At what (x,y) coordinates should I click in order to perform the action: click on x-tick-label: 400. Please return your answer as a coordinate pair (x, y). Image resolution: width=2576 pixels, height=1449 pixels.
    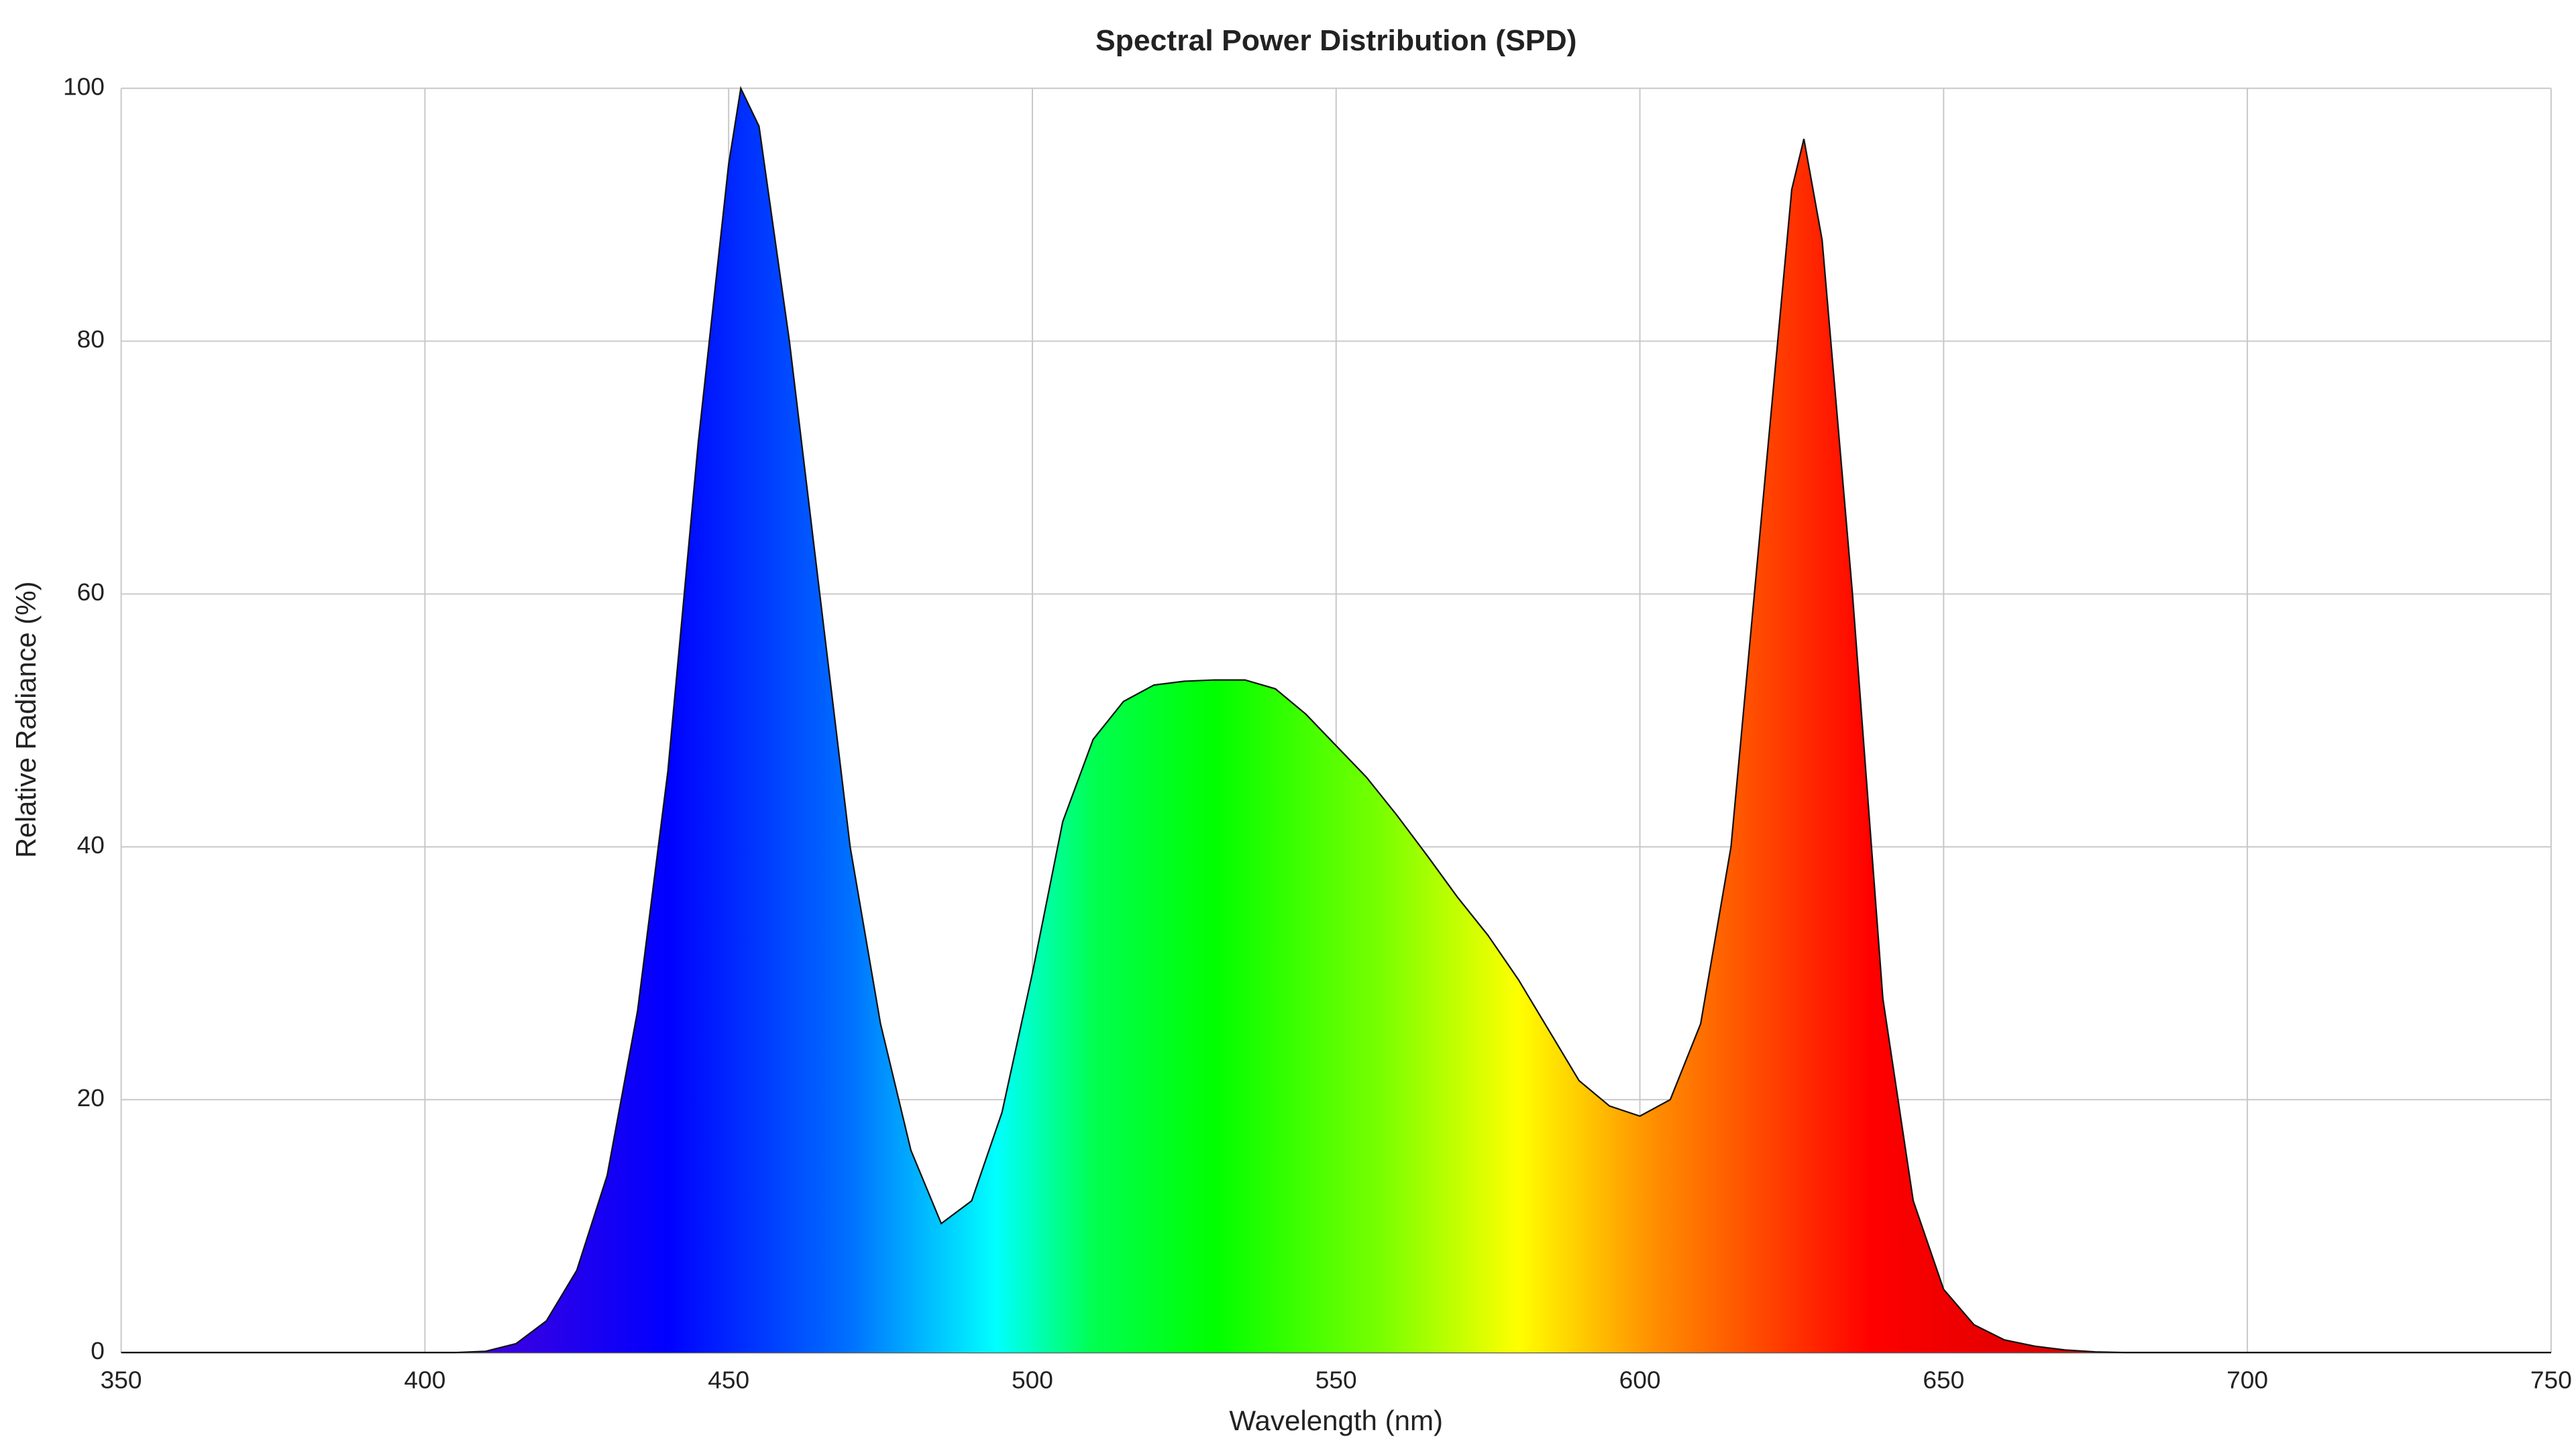
    Looking at the image, I should click on (424, 1380).